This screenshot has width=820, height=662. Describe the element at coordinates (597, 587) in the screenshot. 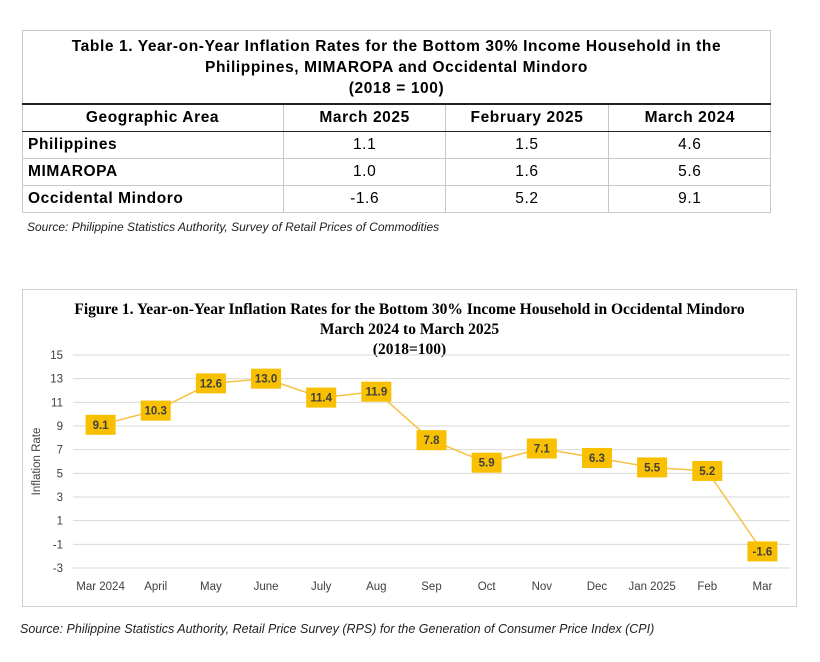

I see `x-tick-label: Dec` at that location.